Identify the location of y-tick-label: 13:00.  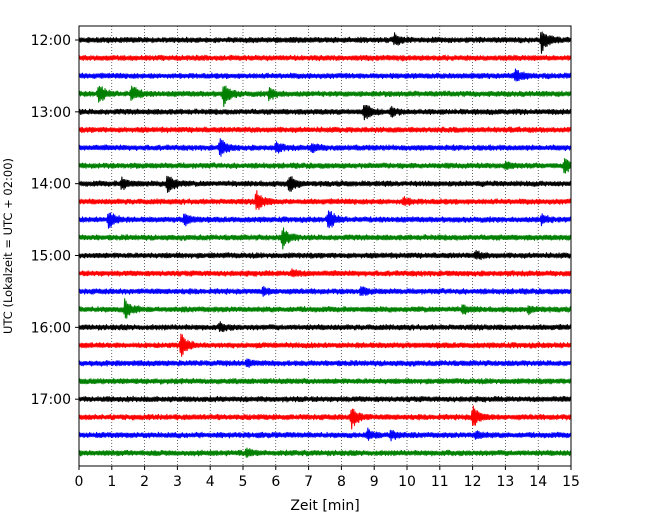
(51, 113).